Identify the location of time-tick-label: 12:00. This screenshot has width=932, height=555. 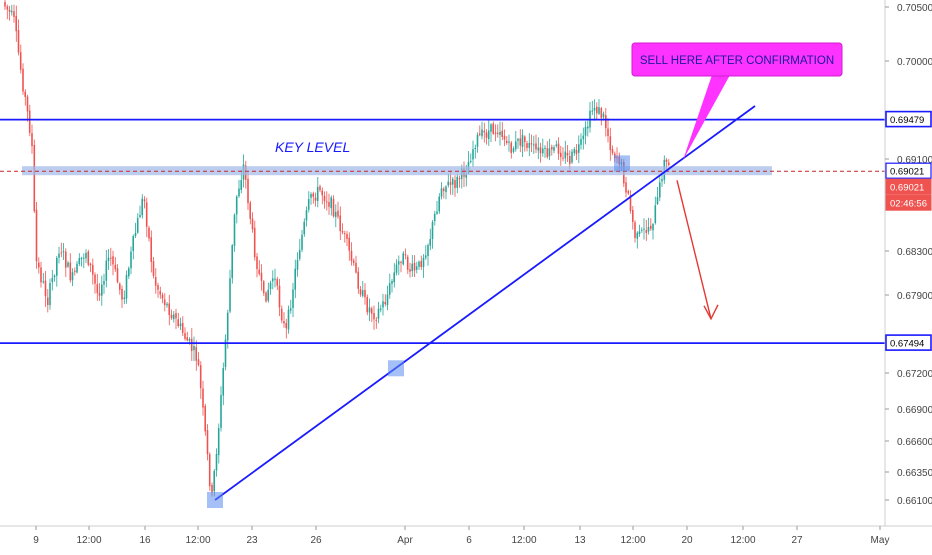
(197, 540).